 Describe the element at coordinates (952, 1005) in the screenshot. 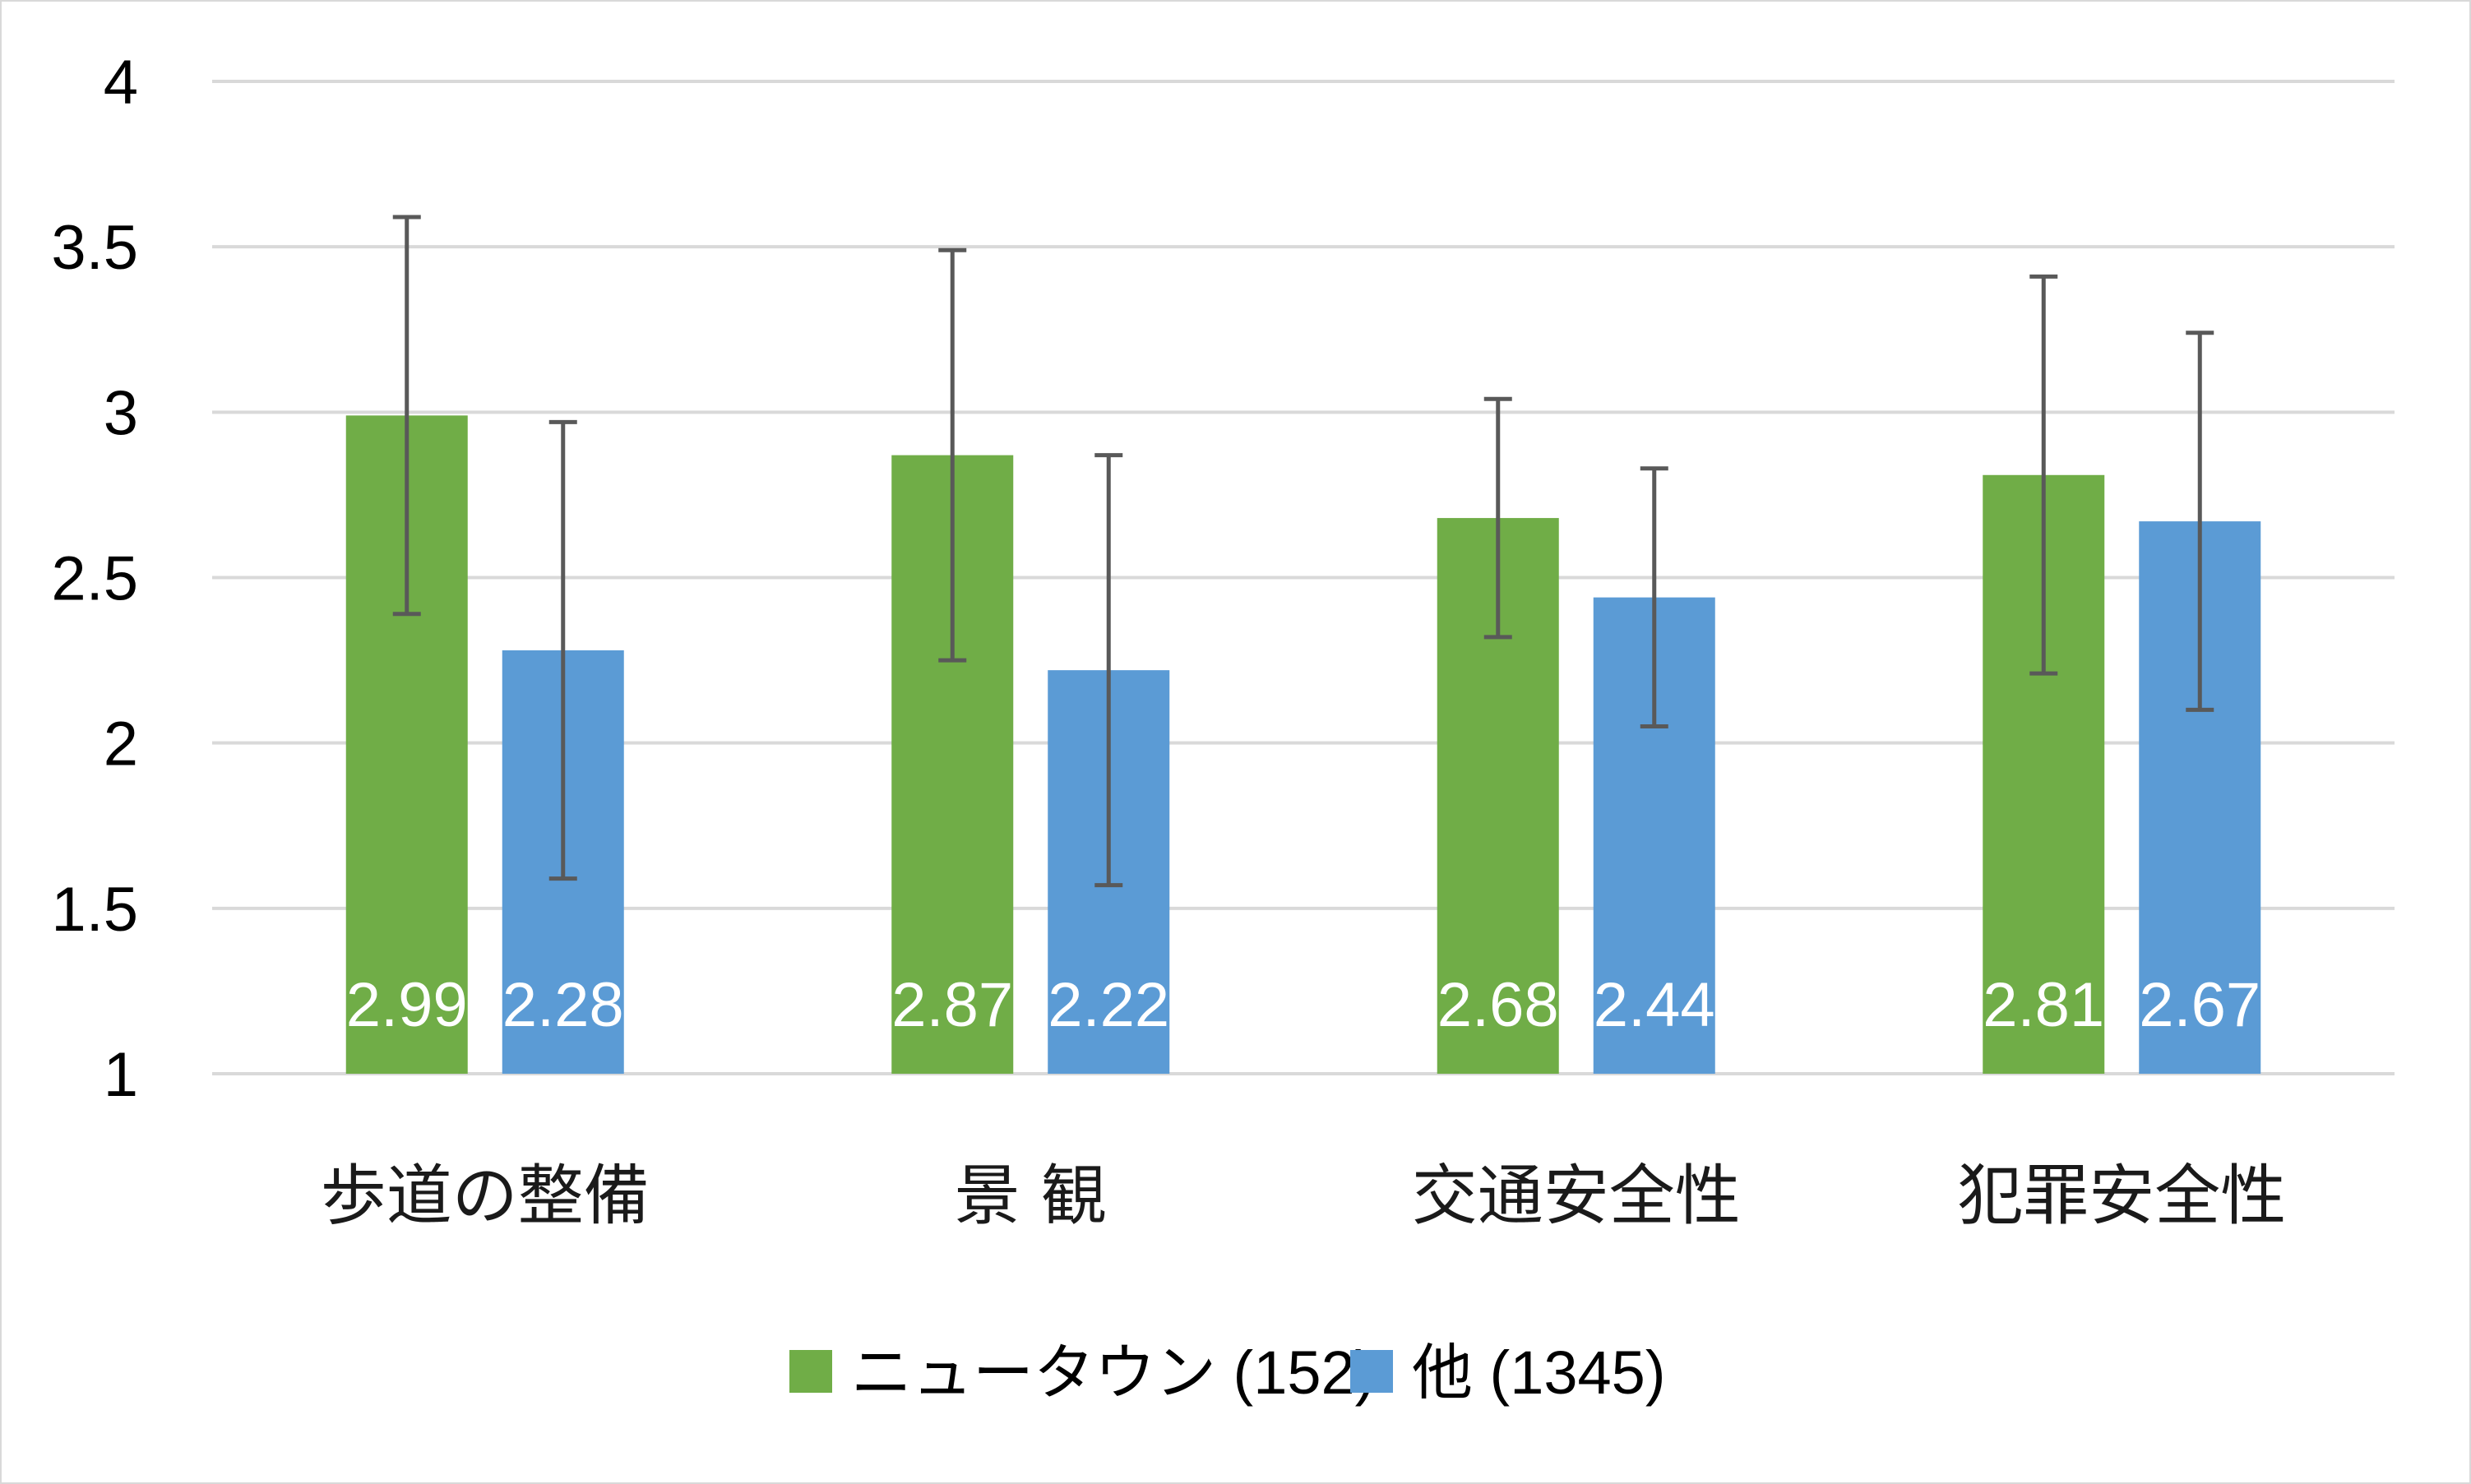

I see `data-label: 2.87` at that location.